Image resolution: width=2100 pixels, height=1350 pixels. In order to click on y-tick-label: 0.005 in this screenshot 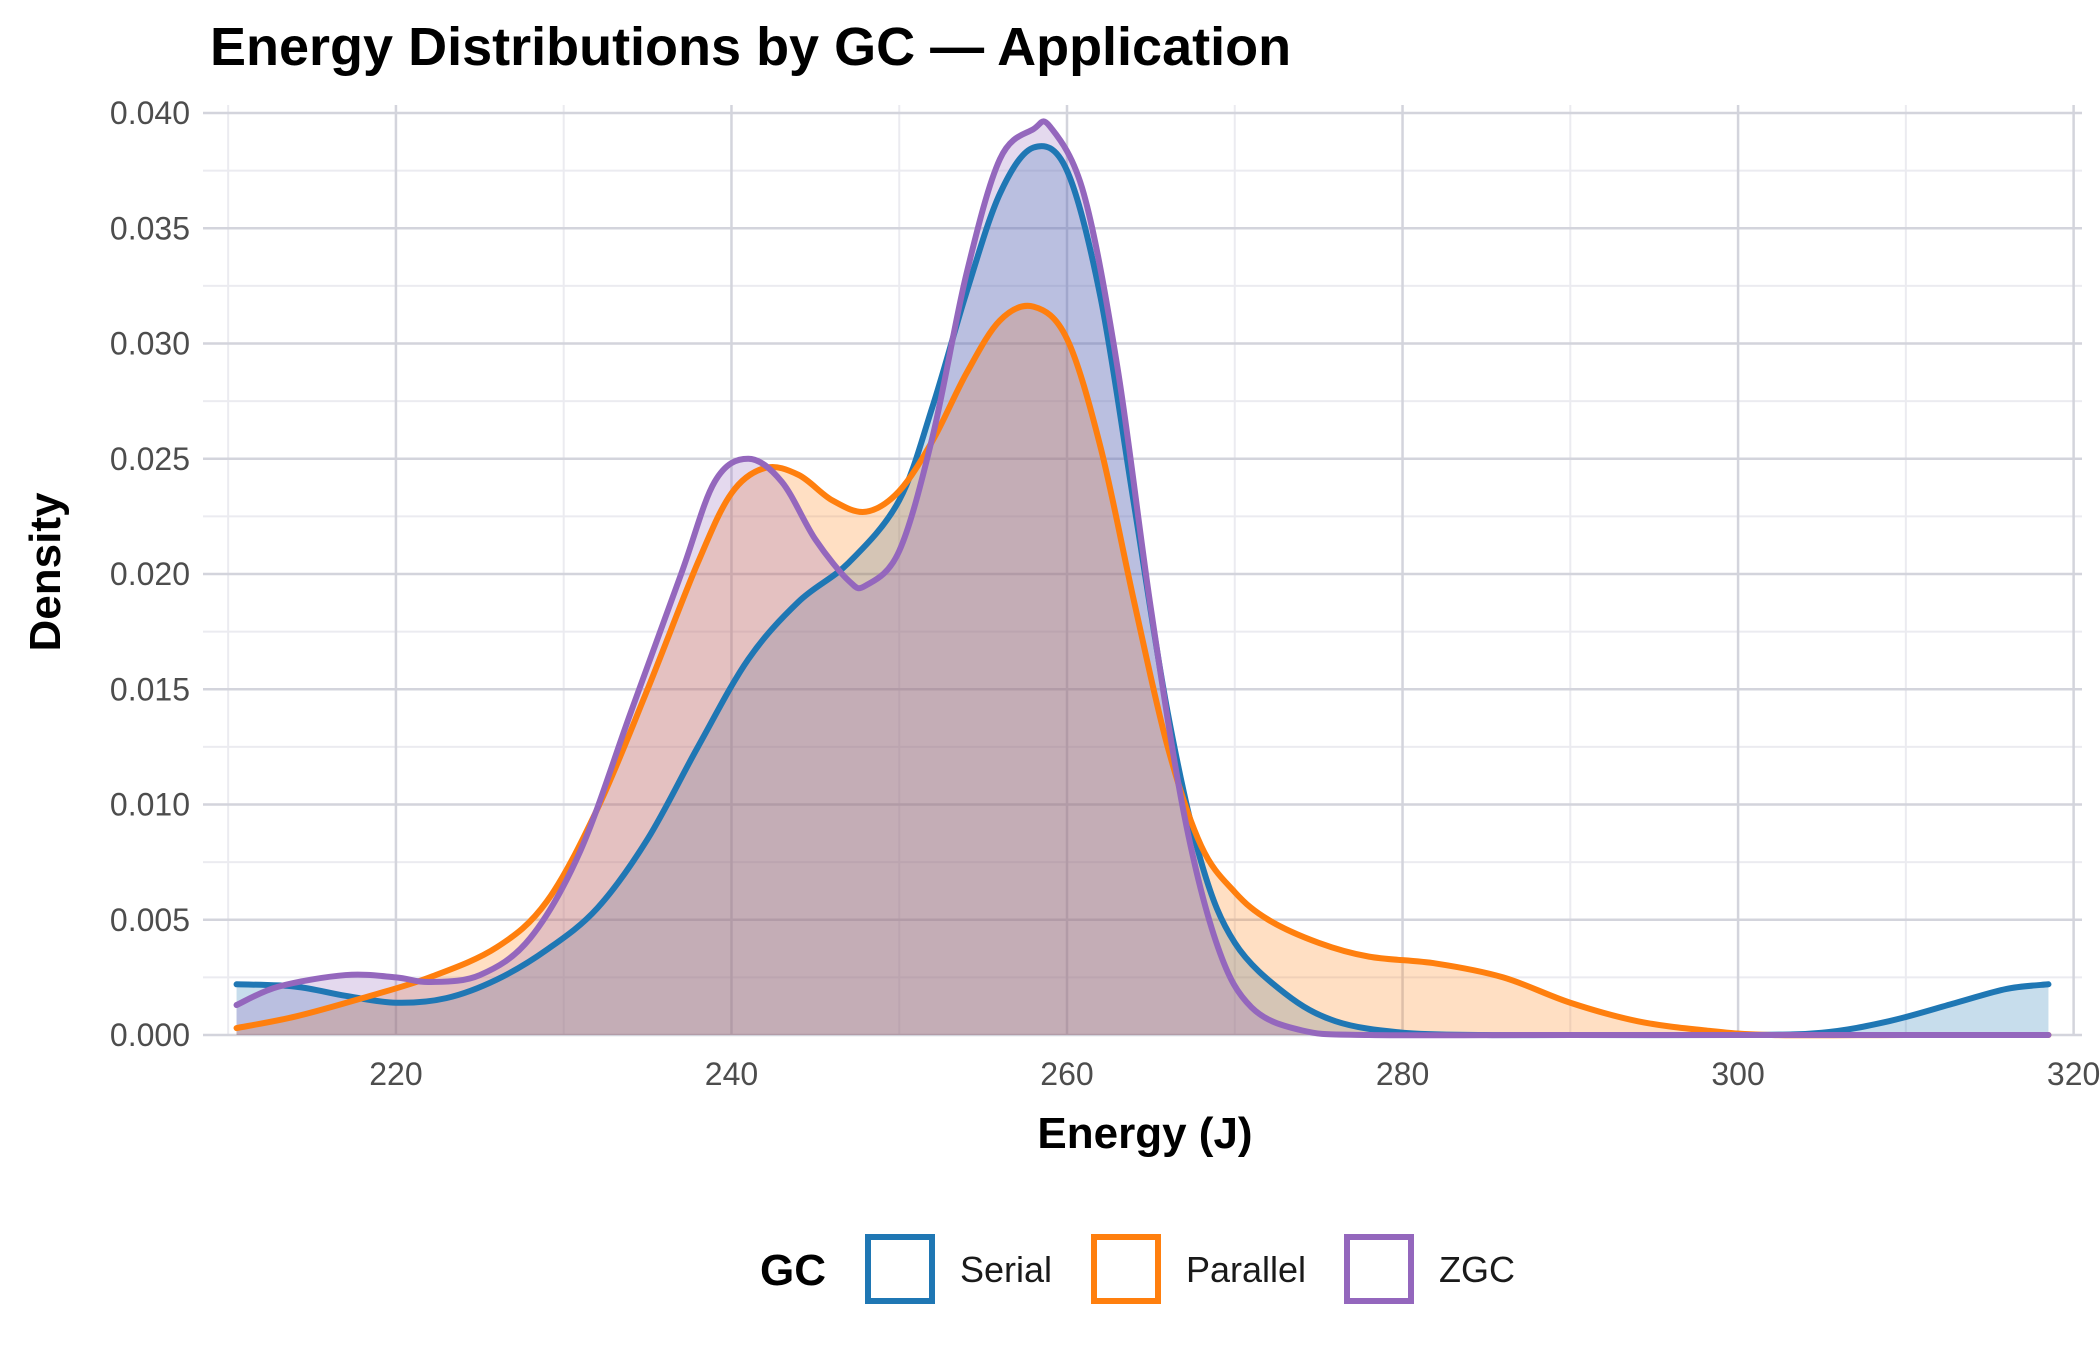, I will do `click(150, 920)`.